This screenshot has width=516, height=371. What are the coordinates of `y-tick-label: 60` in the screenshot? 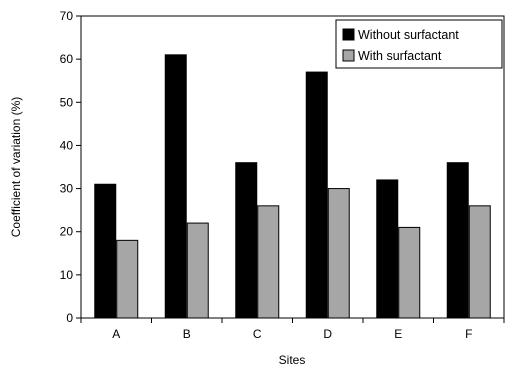 It's located at (67, 59).